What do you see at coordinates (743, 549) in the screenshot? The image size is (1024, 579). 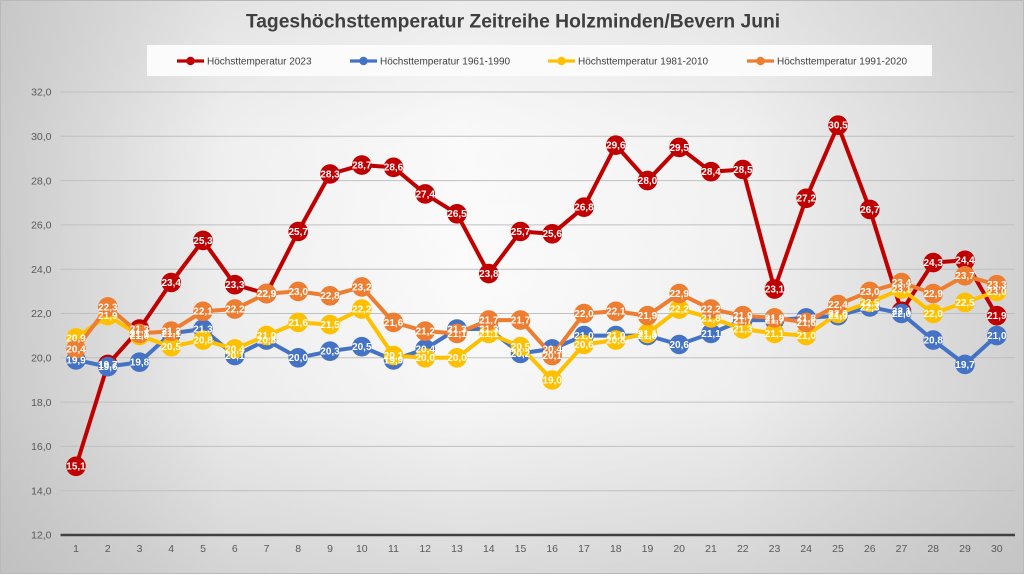 I see `svg-text: 22` at bounding box center [743, 549].